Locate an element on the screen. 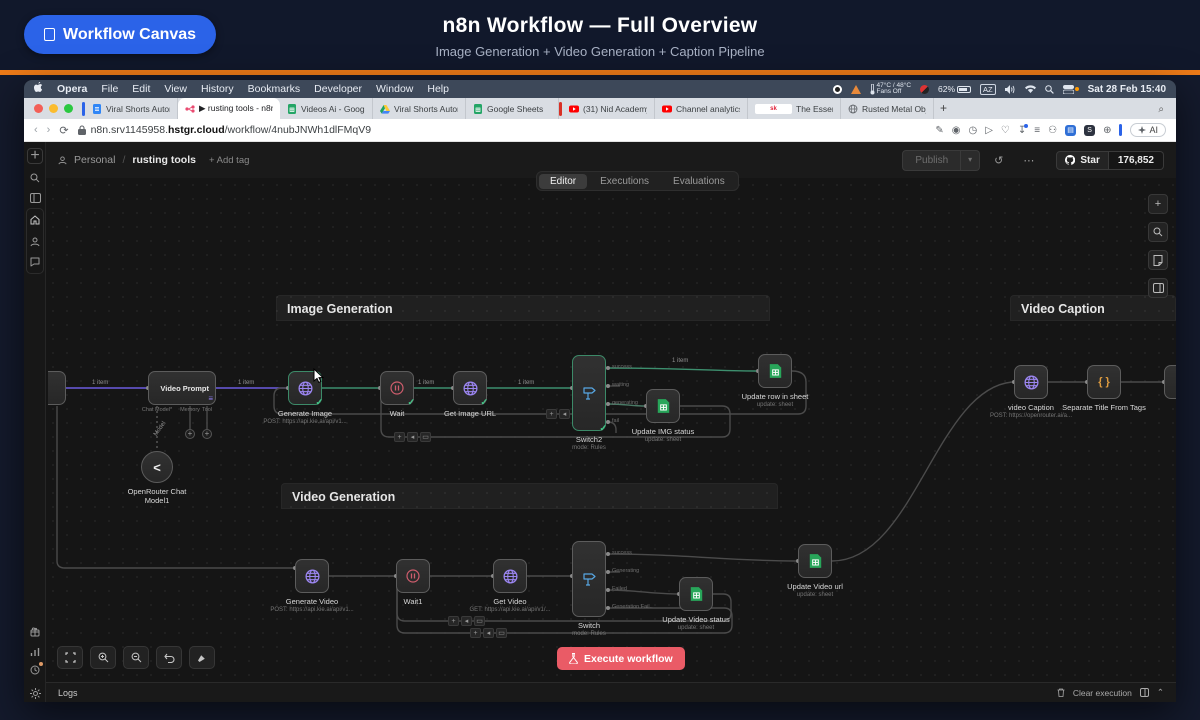  more-options-icon: ⋯ is located at coordinates (1029, 160).